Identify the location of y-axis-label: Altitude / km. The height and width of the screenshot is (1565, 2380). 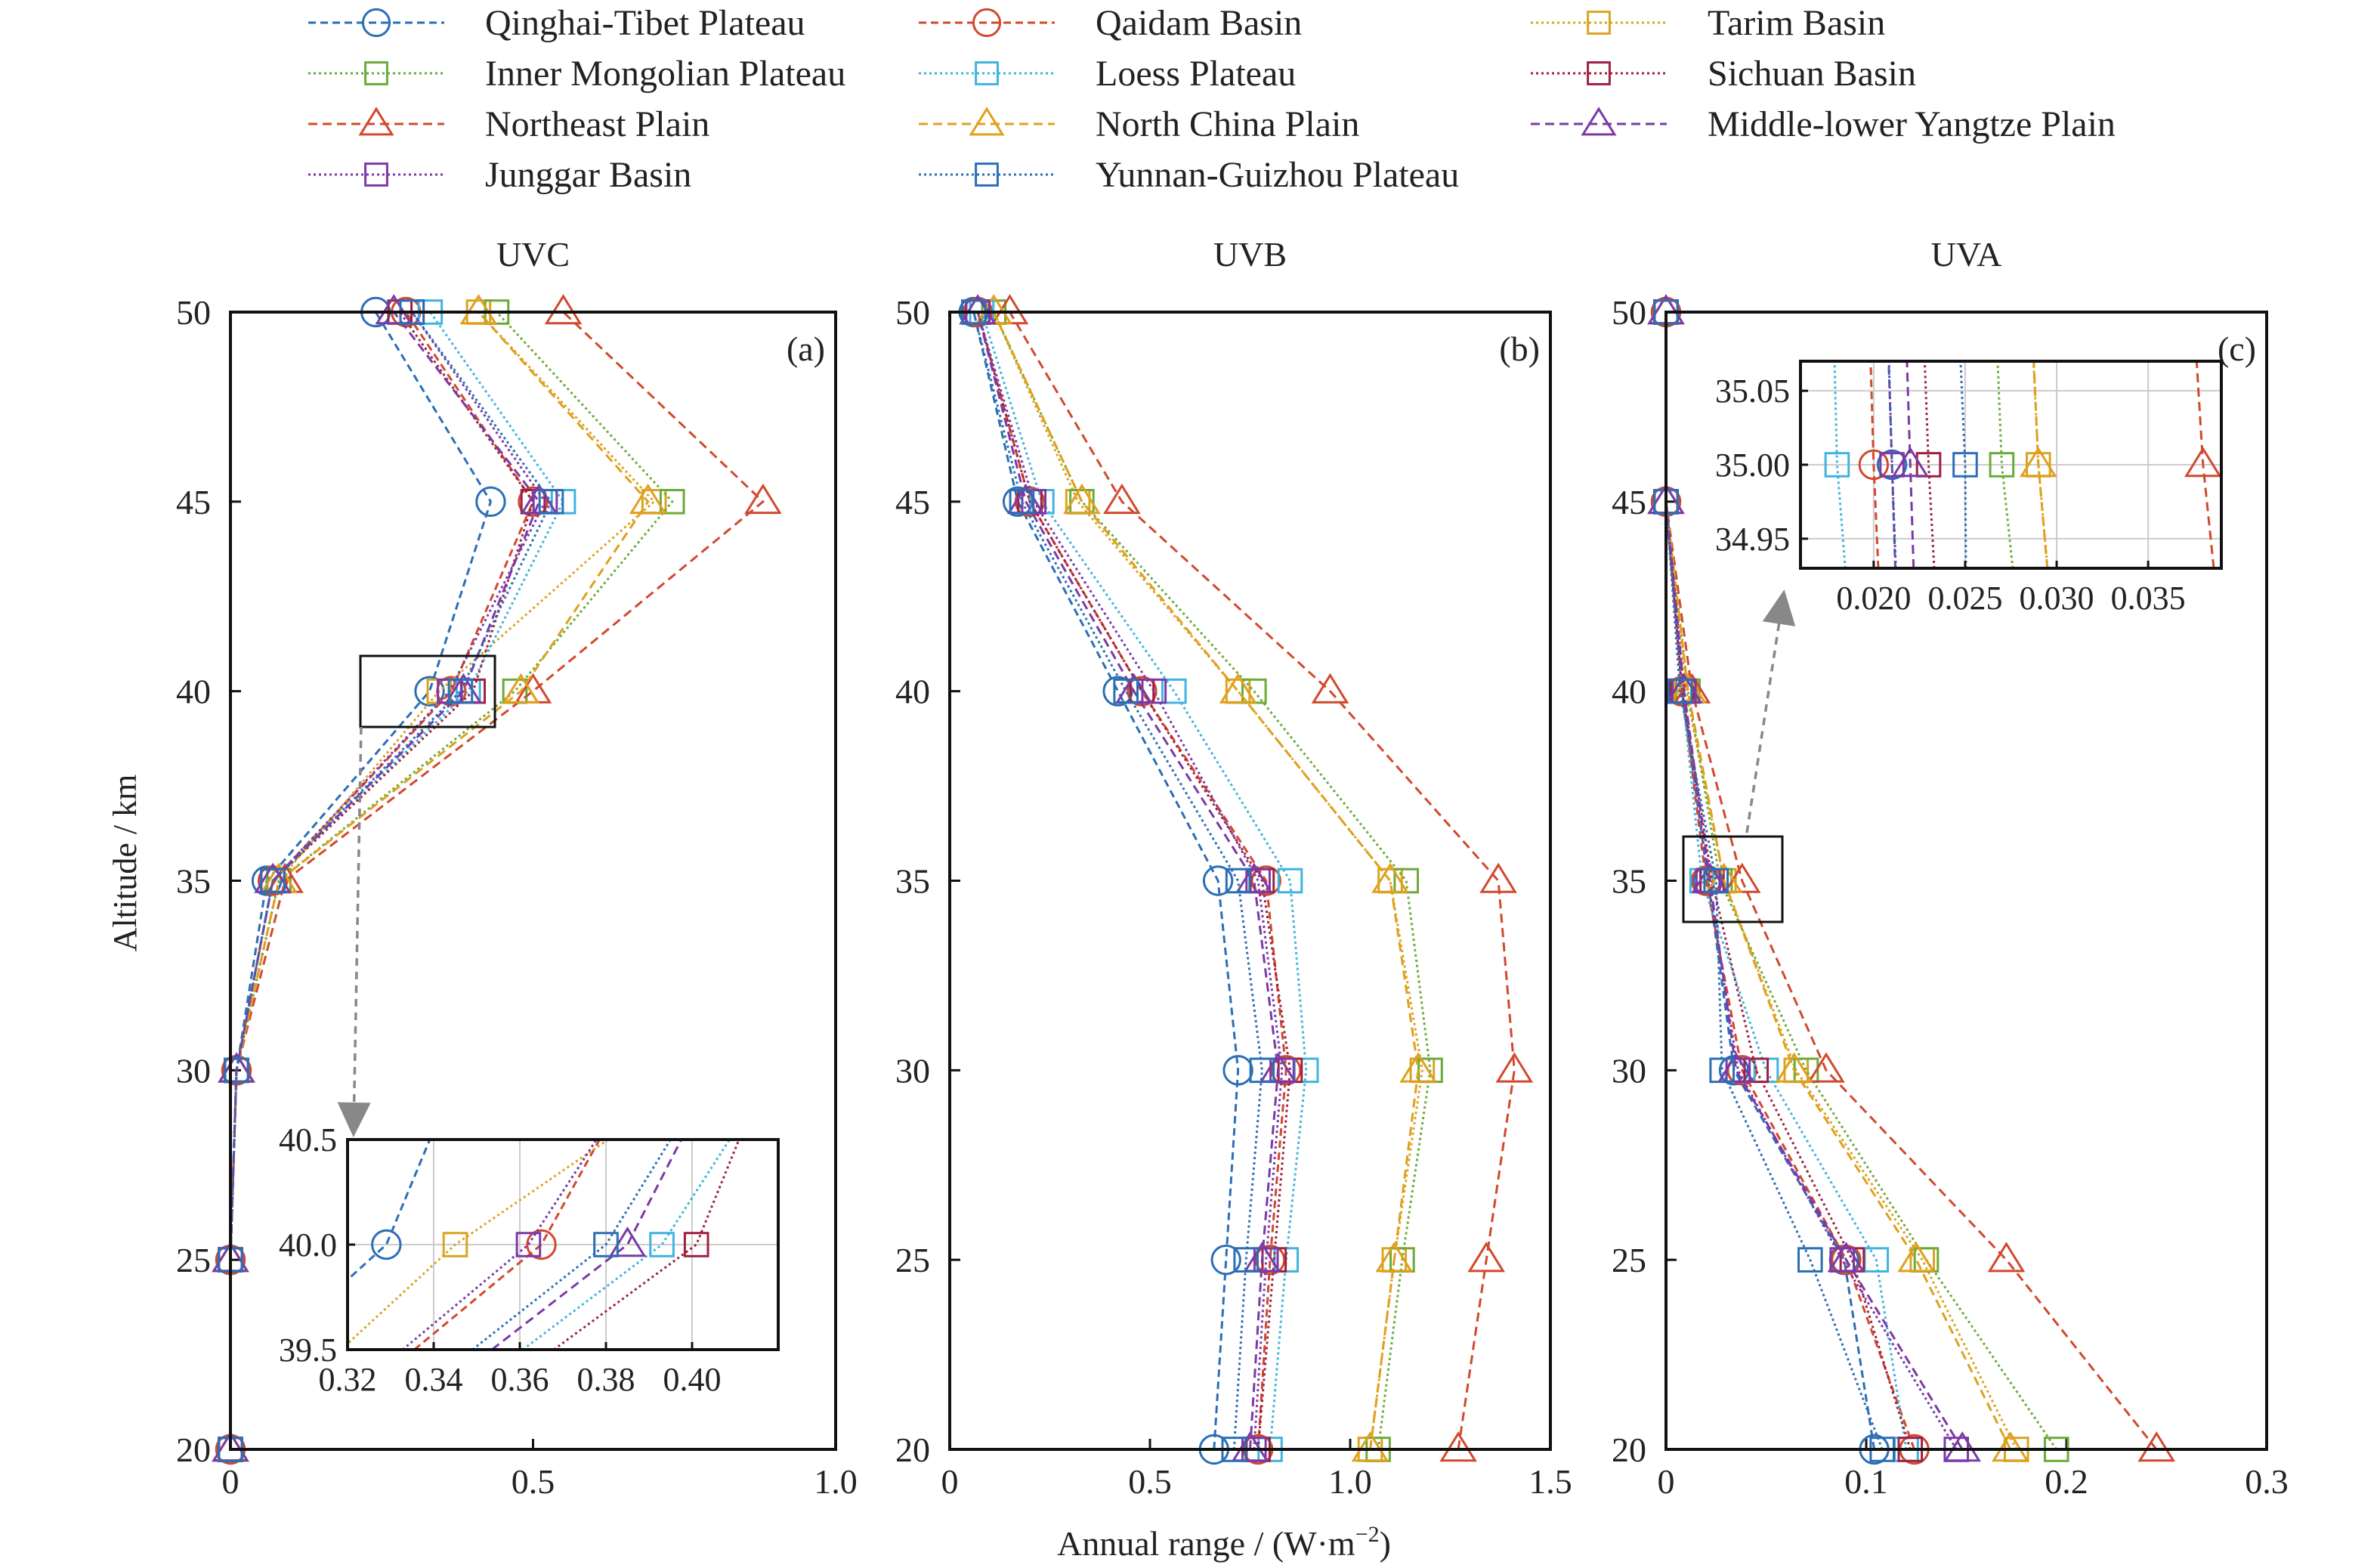
(125, 864).